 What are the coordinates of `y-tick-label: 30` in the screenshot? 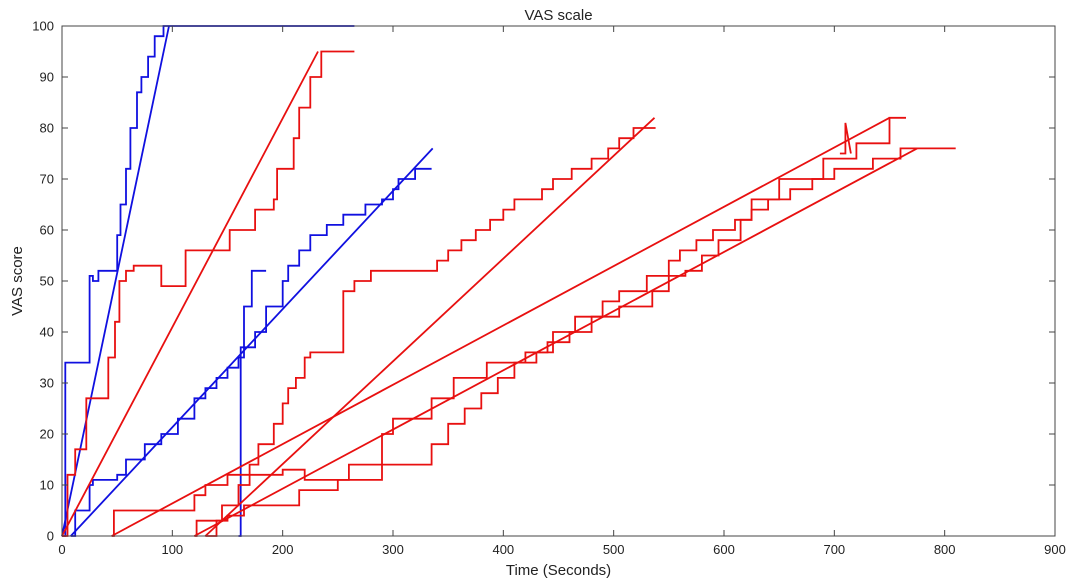 It's located at (47, 383).